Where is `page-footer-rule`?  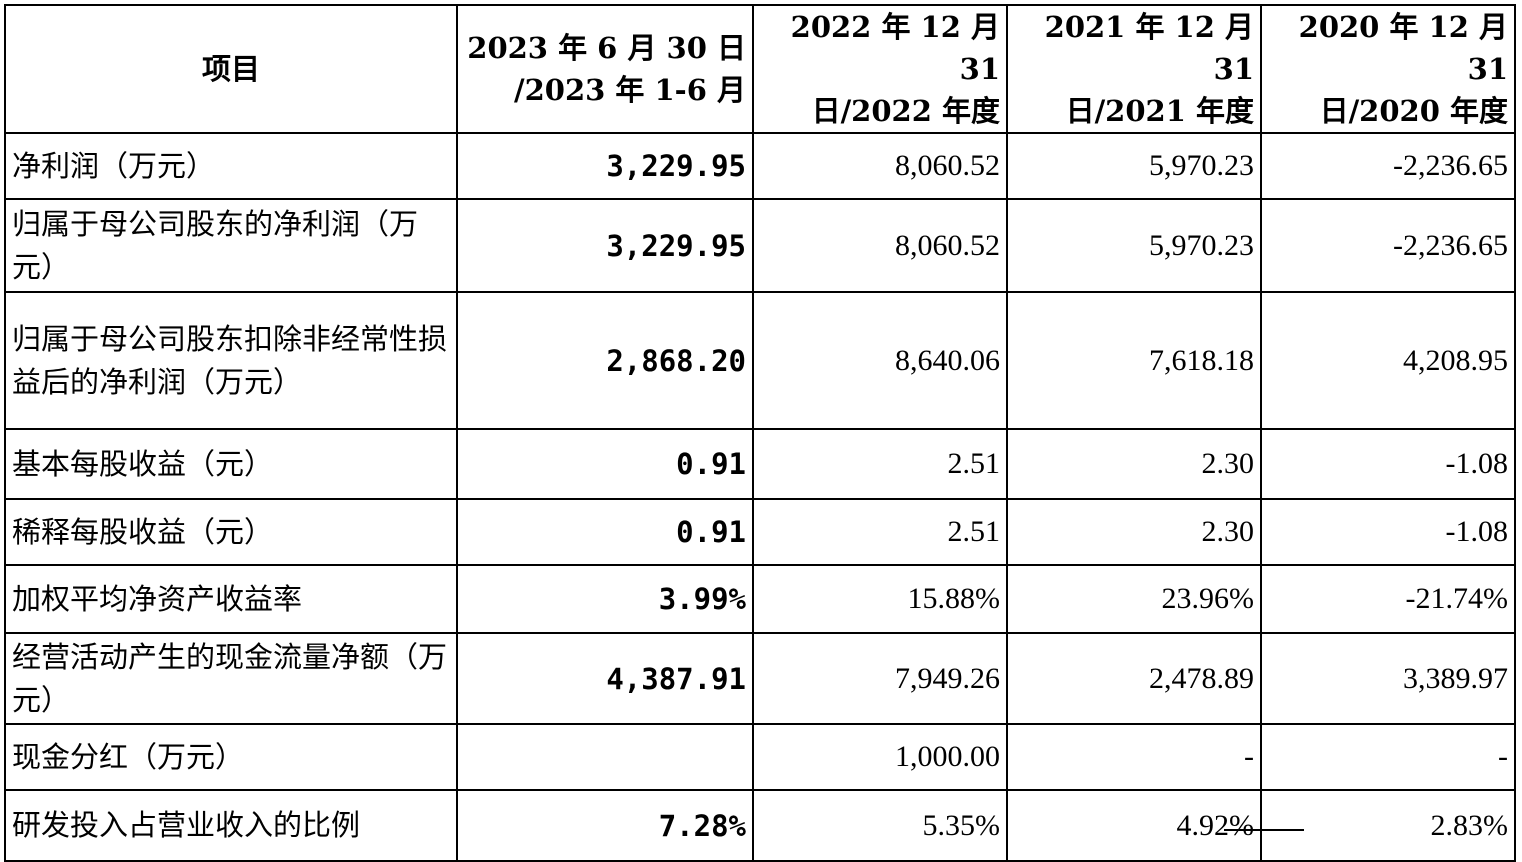
page-footer-rule is located at coordinates (1264, 833).